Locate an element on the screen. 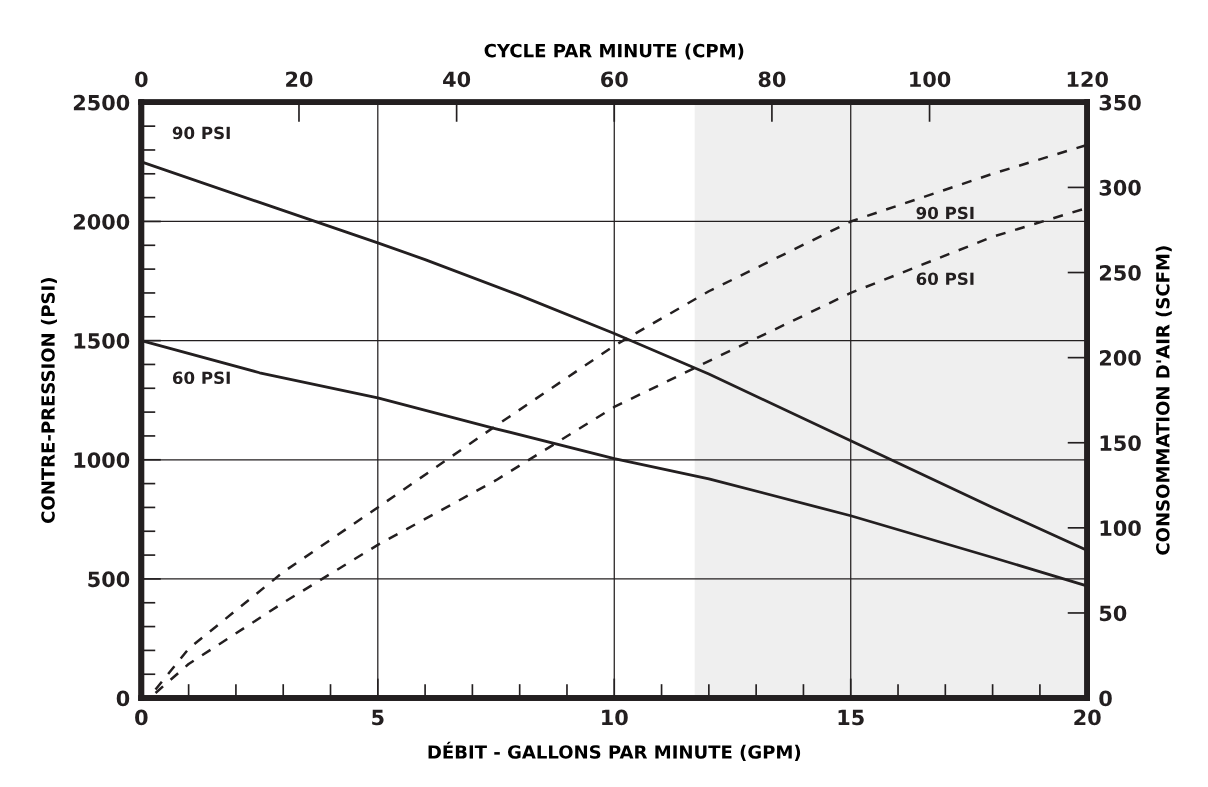 The image size is (1208, 787). y-tick-label: 500 is located at coordinates (109, 579).